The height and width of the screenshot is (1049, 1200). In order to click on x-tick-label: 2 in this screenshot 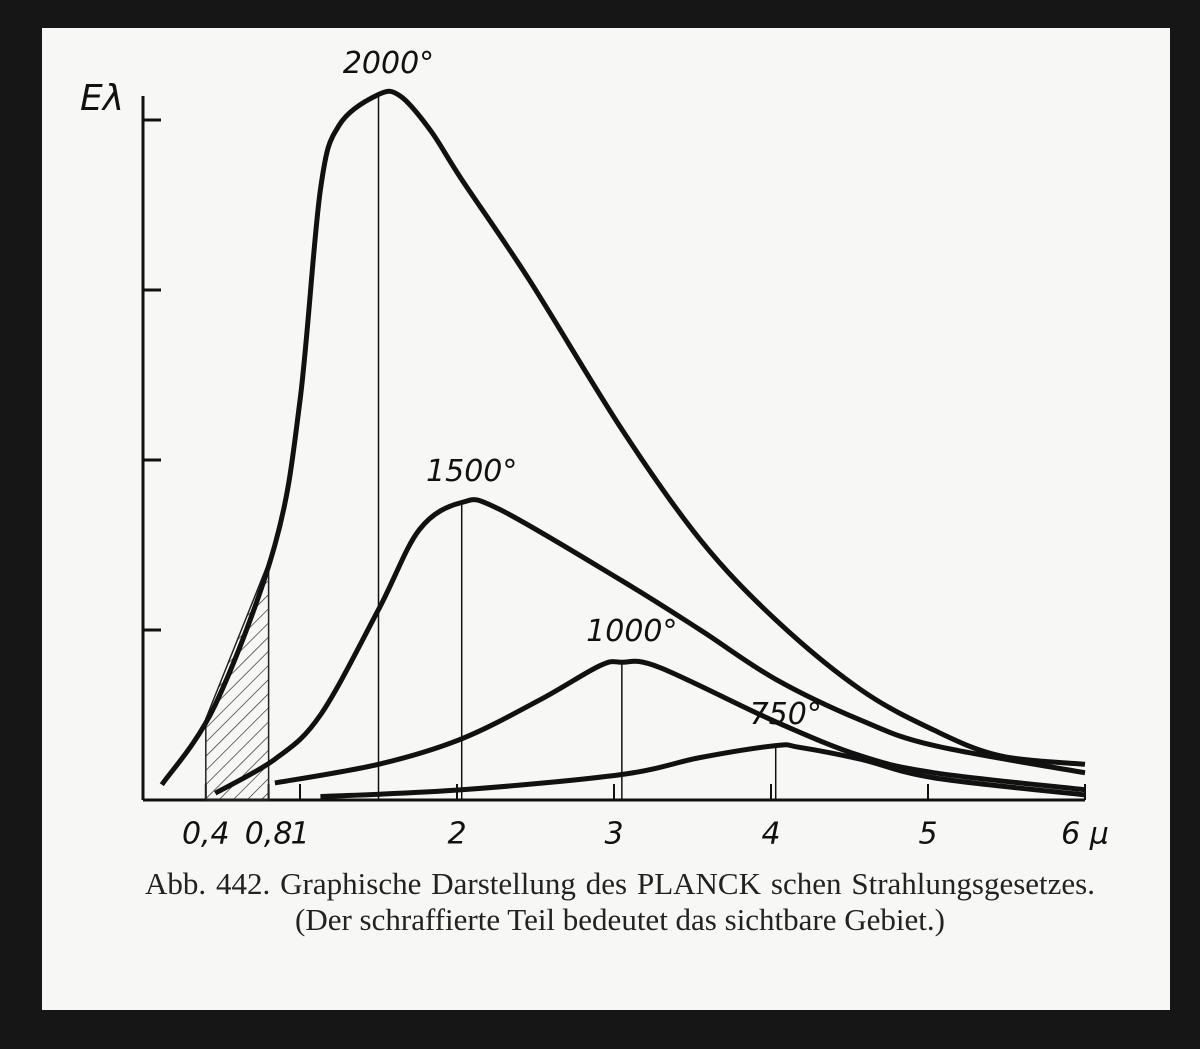, I will do `click(456, 834)`.